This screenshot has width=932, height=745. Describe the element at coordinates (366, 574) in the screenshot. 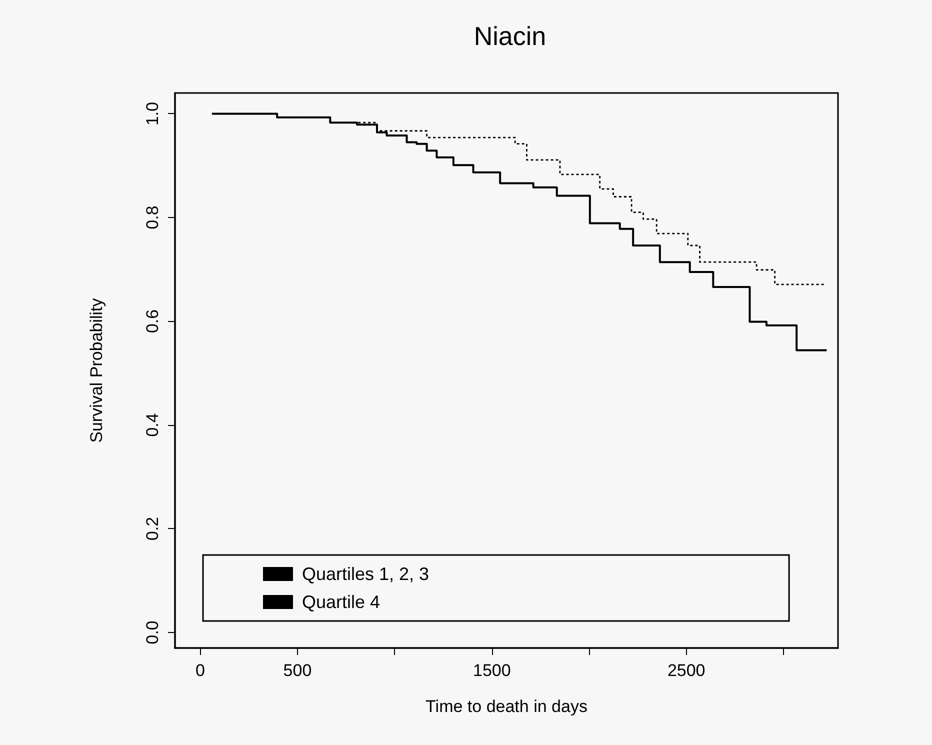

I see `legend-label: Quartiles 1, 2, 3` at that location.